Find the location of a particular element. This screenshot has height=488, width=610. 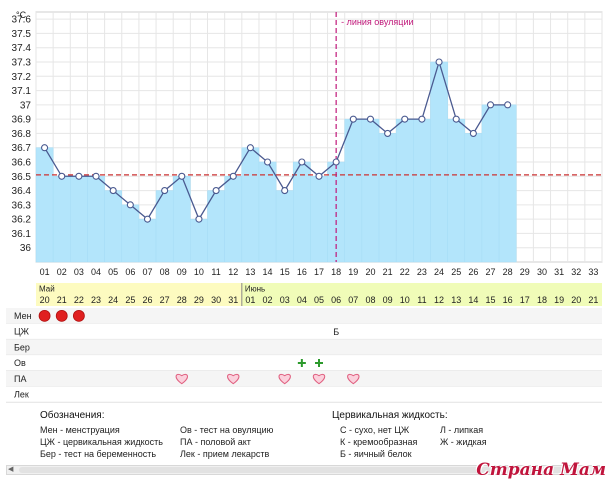

cycle-day-label: 02 is located at coordinates (62, 272).